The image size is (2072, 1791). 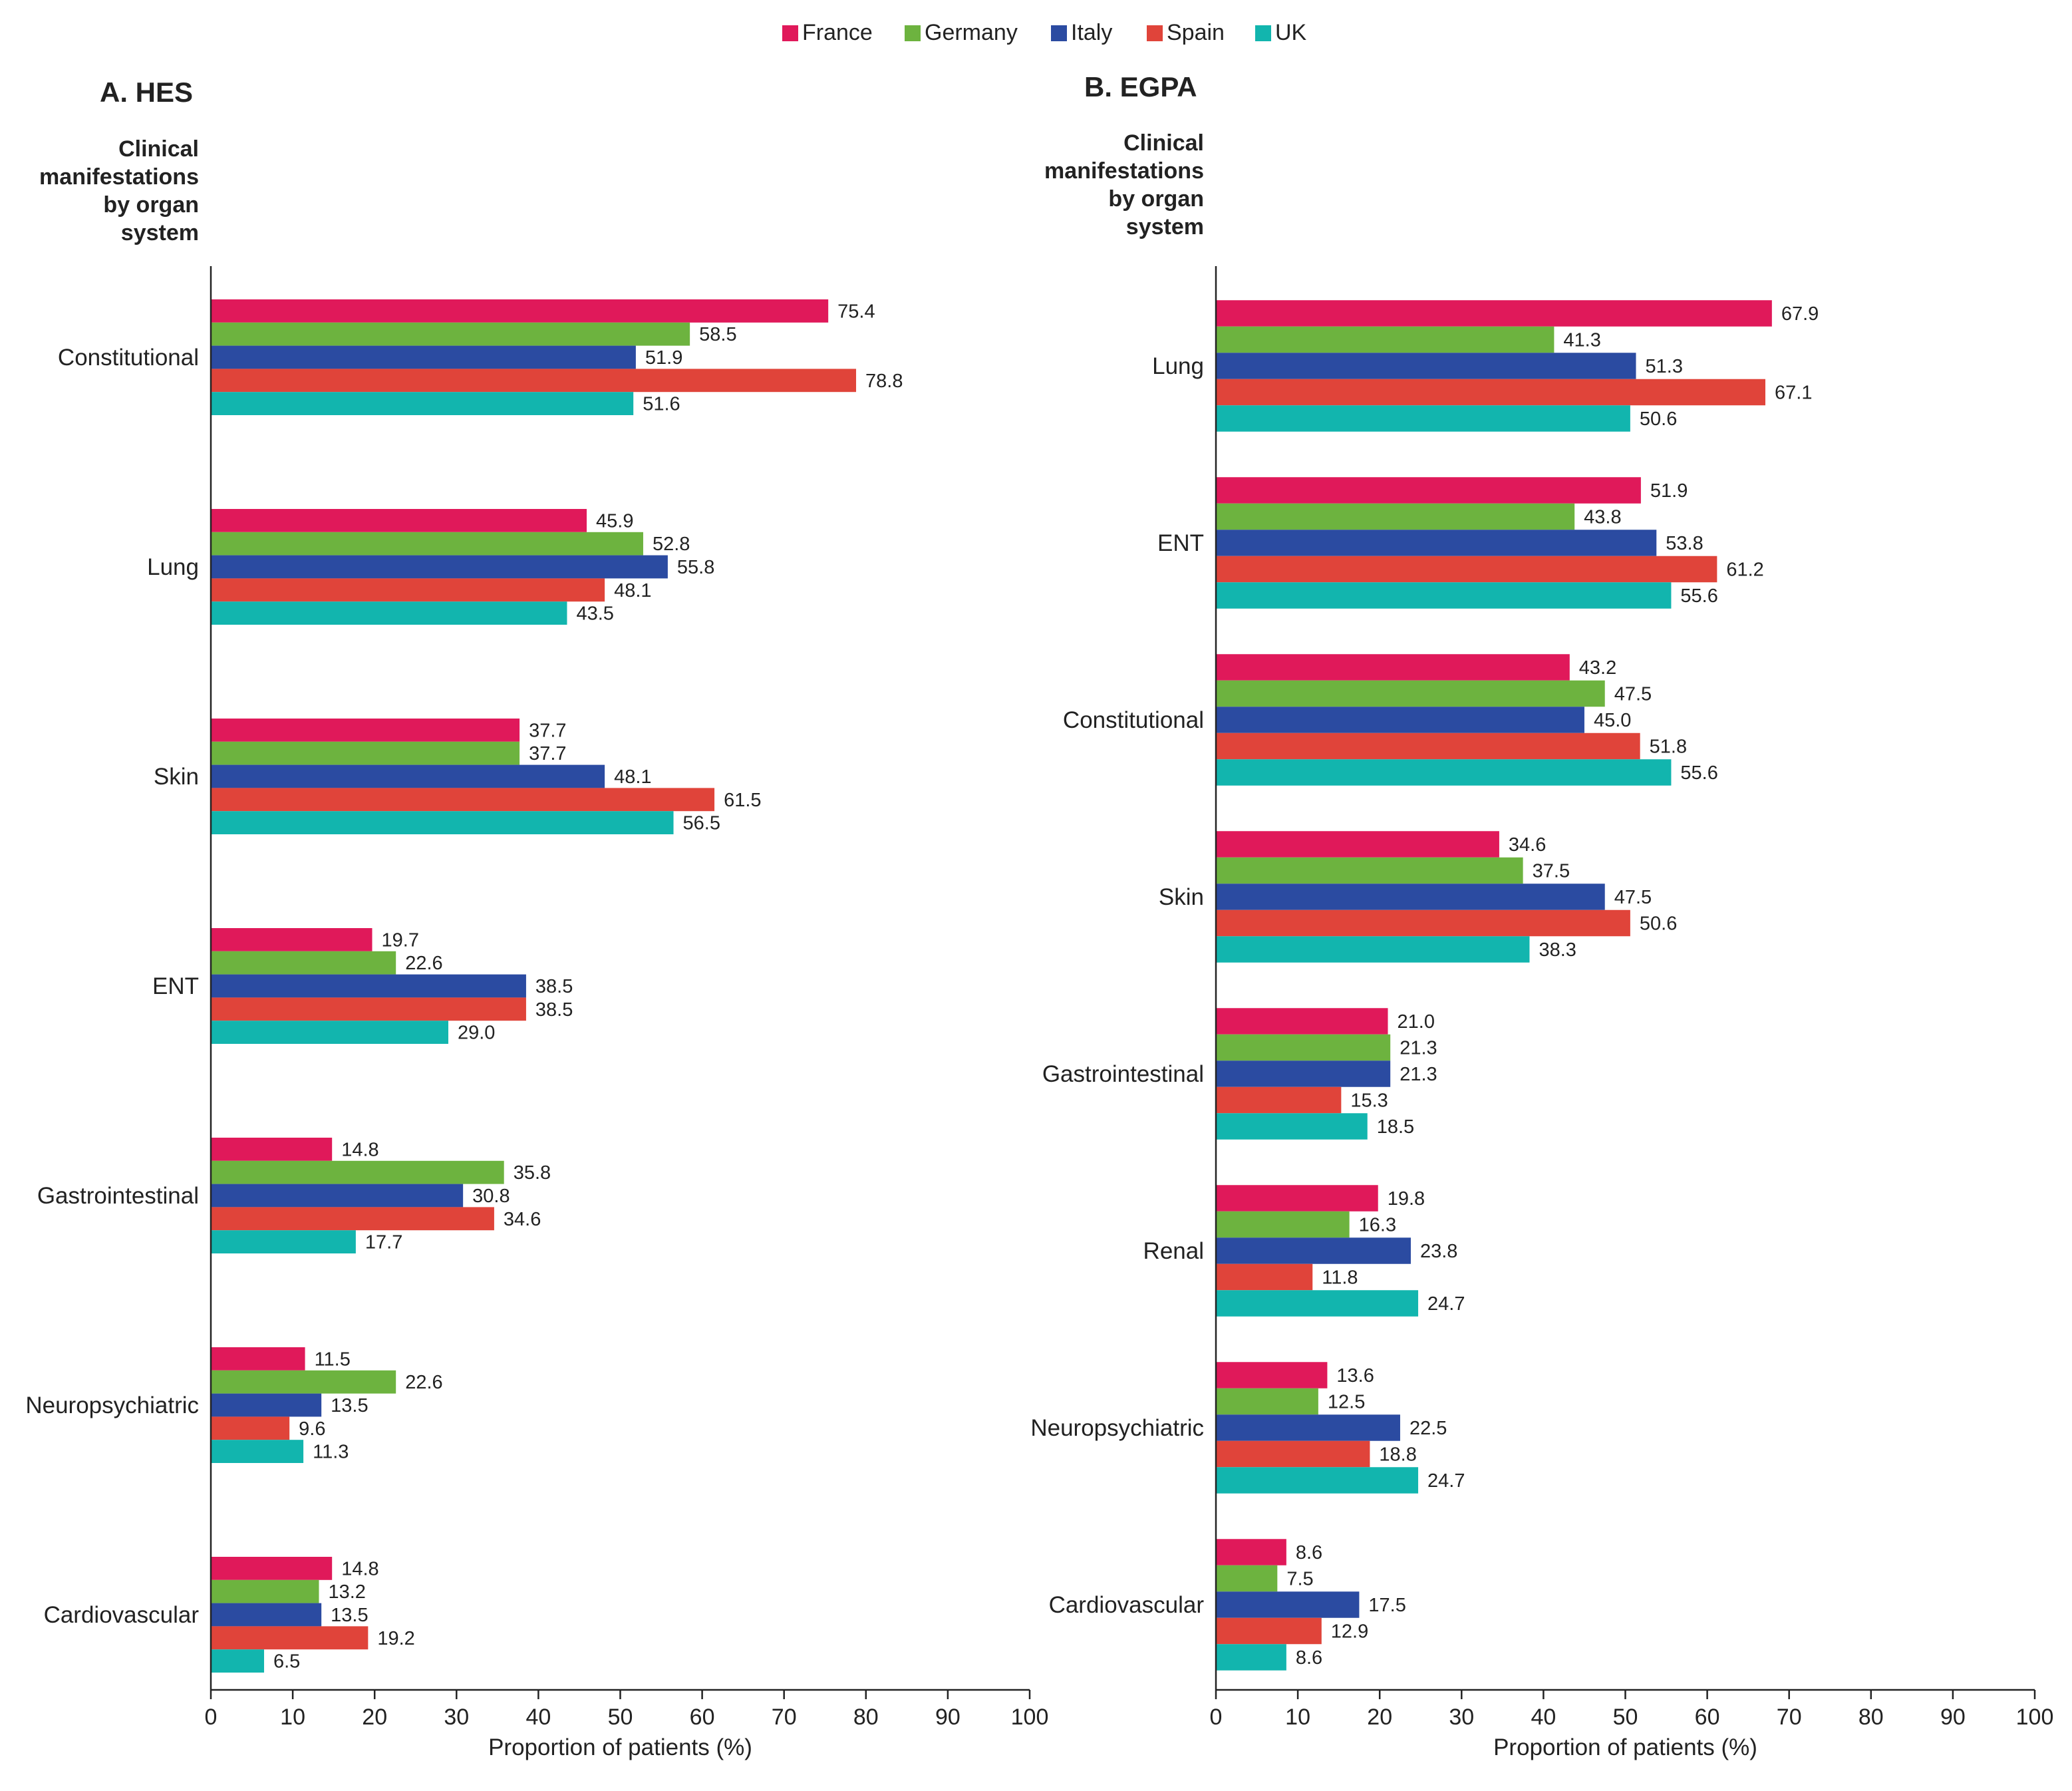 What do you see at coordinates (146, 92) in the screenshot?
I see `panel-title: A. HES` at bounding box center [146, 92].